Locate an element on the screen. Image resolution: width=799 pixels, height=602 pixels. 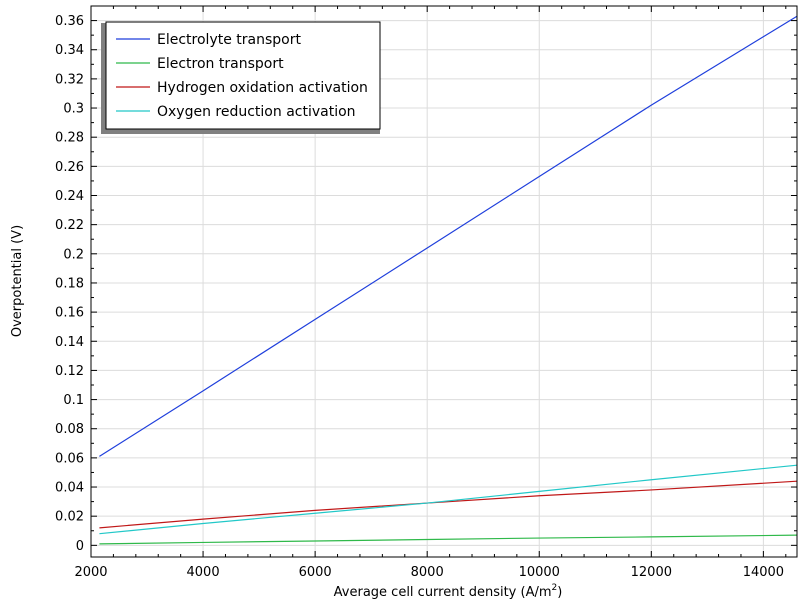
y-tick-label: 0.04 is located at coordinates (69, 488).